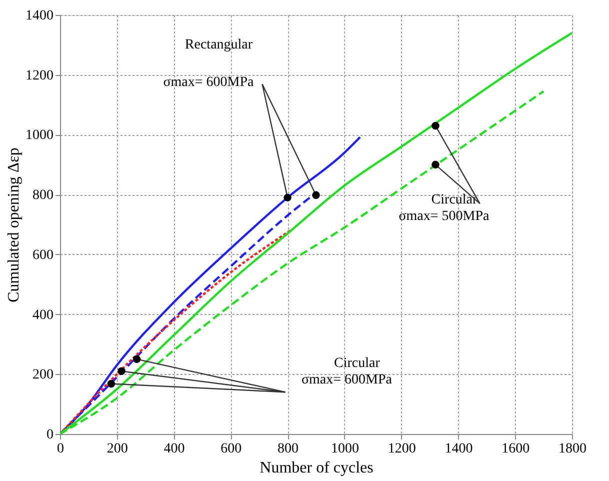 Image resolution: width=609 pixels, height=481 pixels. Describe the element at coordinates (40, 136) in the screenshot. I see `y-tick-label: 1000` at that location.